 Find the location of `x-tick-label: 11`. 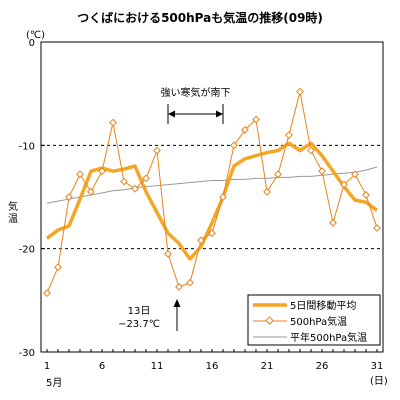

x-tick-label: 11 is located at coordinates (157, 366).